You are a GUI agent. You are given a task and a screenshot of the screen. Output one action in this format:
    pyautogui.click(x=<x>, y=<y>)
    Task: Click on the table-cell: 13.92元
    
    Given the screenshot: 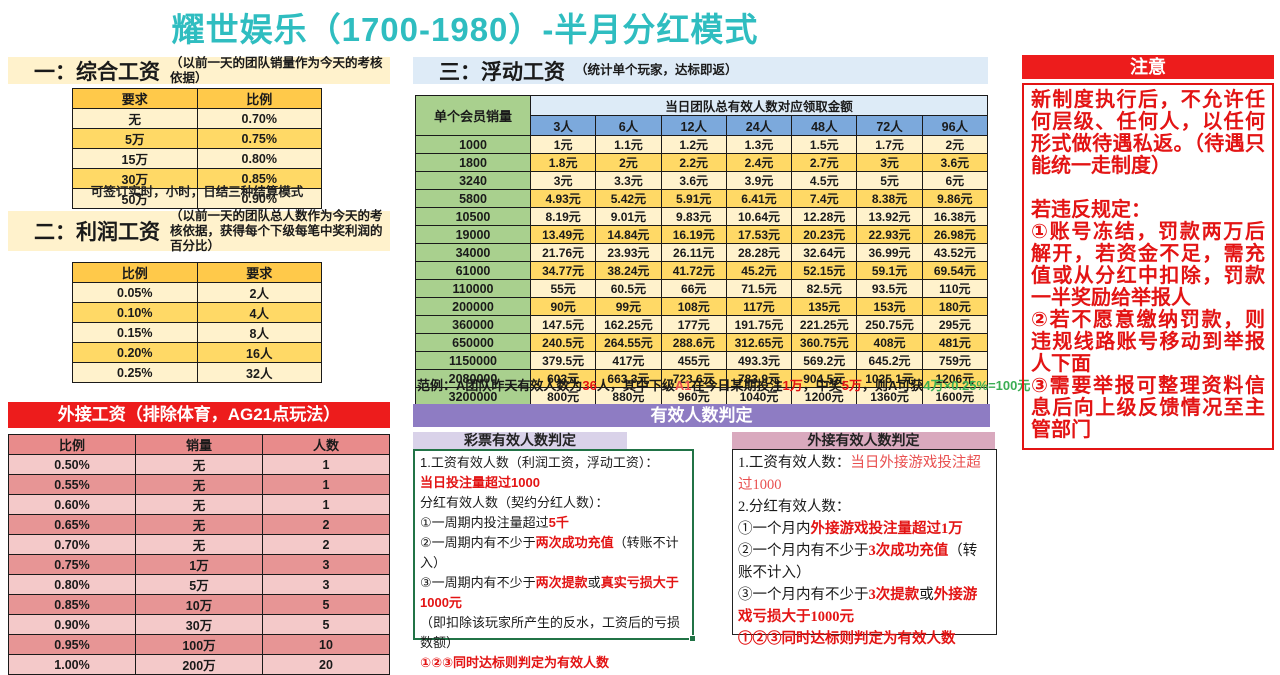 What is the action you would take?
    pyautogui.click(x=889, y=216)
    